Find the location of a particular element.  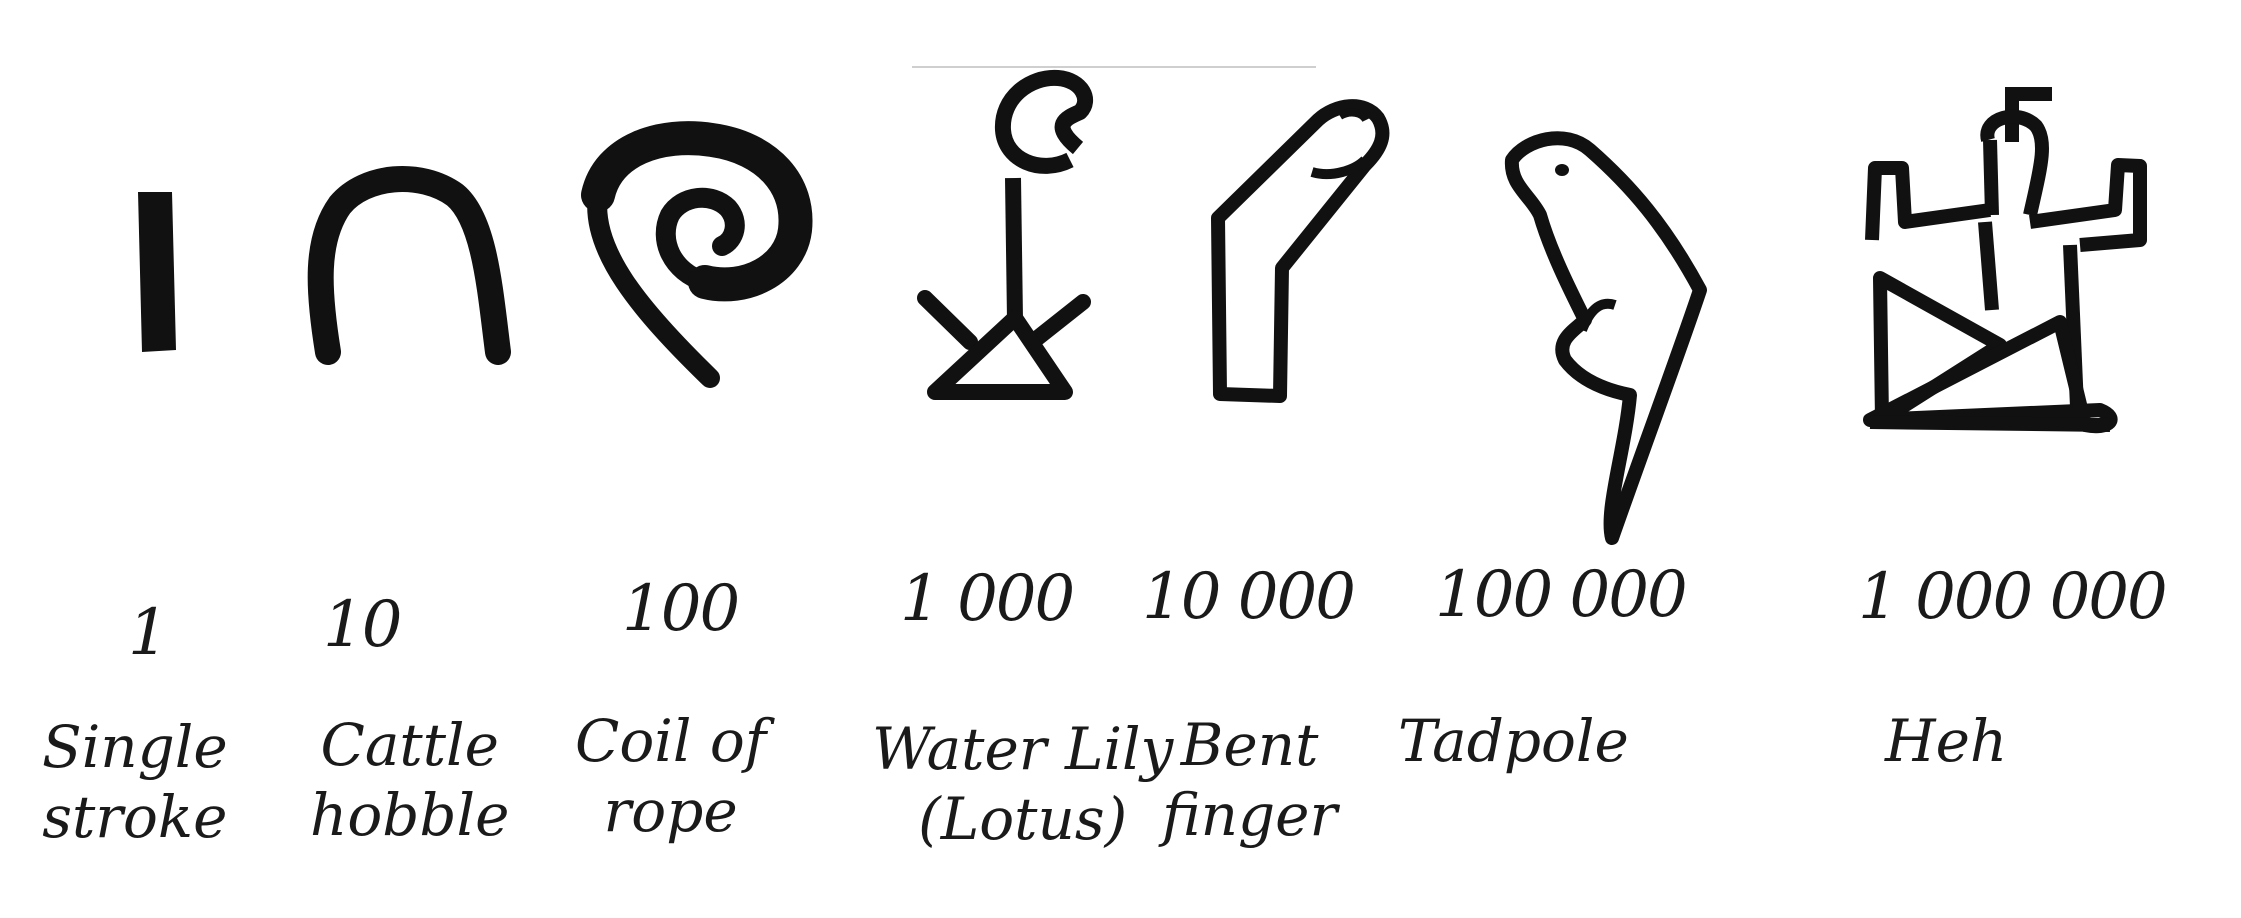

glyph-name-line1: Heh is located at coordinates (1946, 741).